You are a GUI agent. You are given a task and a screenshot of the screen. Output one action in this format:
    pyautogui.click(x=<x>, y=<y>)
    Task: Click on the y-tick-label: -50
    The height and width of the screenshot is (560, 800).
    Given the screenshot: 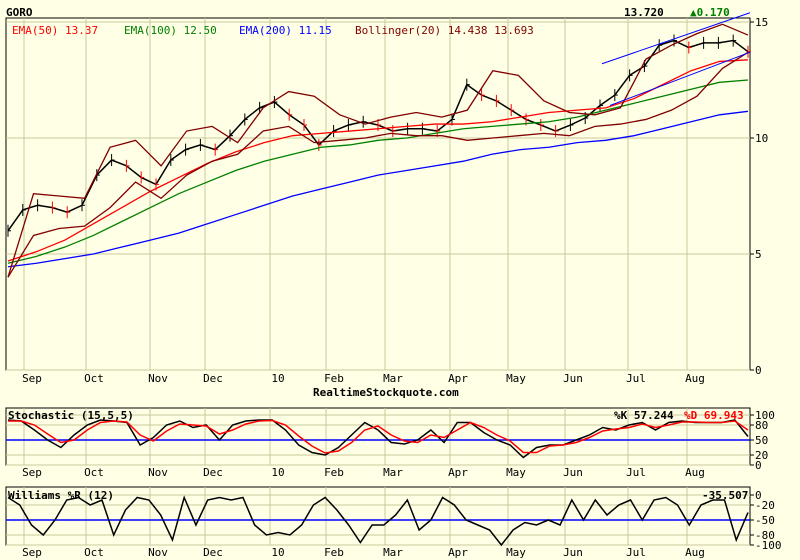 What is the action you would take?
    pyautogui.click(x=765, y=520)
    